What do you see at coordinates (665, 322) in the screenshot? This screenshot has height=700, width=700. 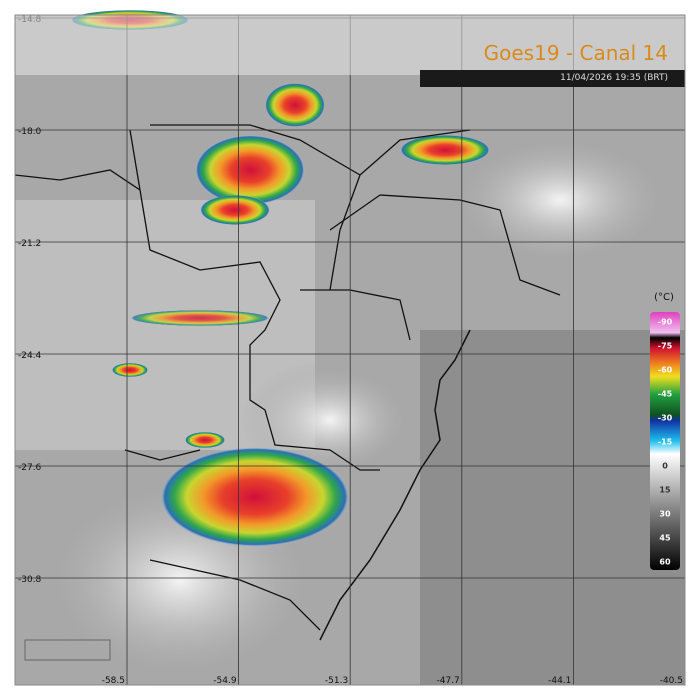 I see `colorbar-label: -90` at bounding box center [665, 322].